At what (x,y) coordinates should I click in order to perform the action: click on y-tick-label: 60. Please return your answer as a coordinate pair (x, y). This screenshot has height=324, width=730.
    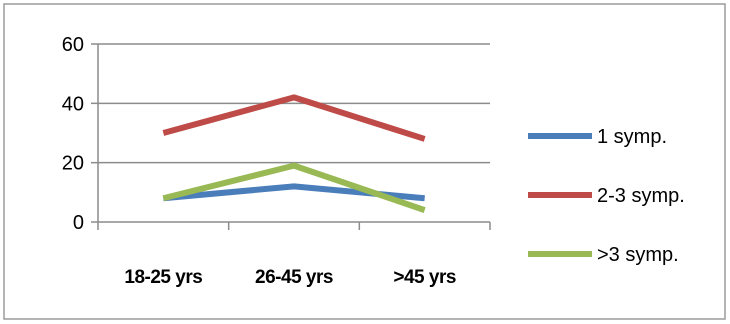
    Looking at the image, I should click on (73, 45).